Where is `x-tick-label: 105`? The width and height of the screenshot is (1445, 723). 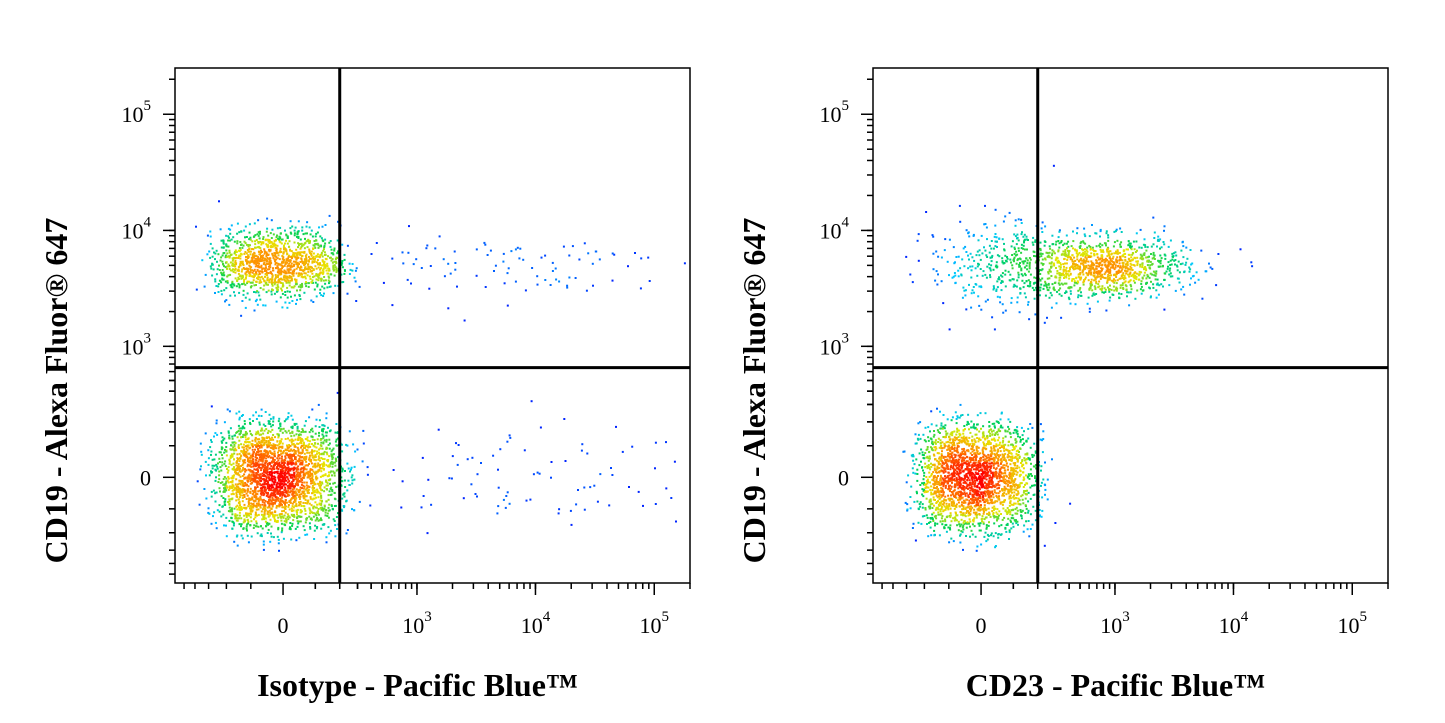
x-tick-label: 105 is located at coordinates (654, 623).